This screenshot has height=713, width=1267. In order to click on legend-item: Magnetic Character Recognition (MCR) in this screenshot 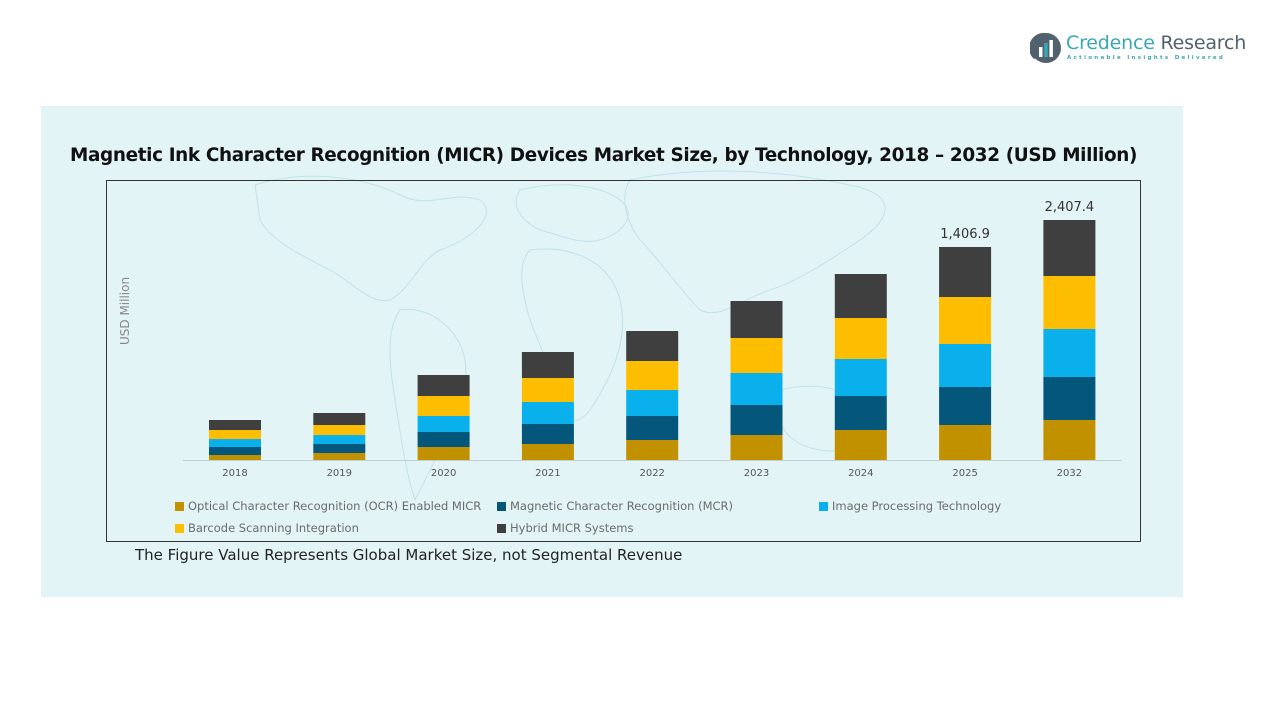, I will do `click(615, 506)`.